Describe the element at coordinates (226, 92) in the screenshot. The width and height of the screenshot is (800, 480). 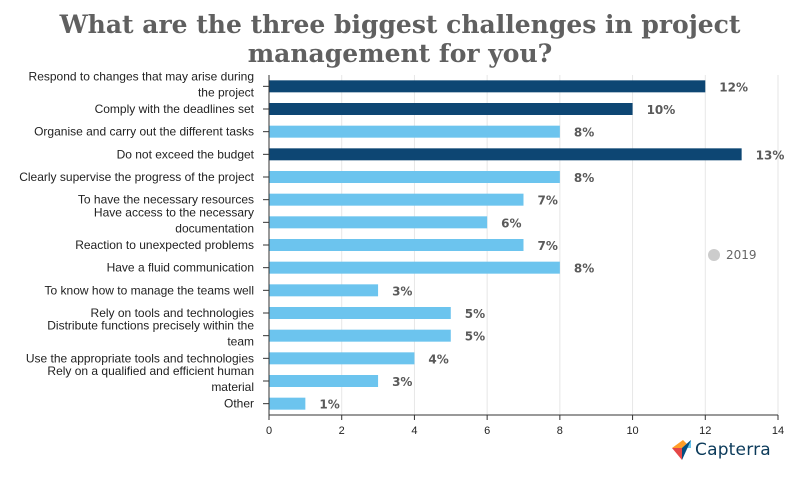
I see `category-label-line: the project` at that location.